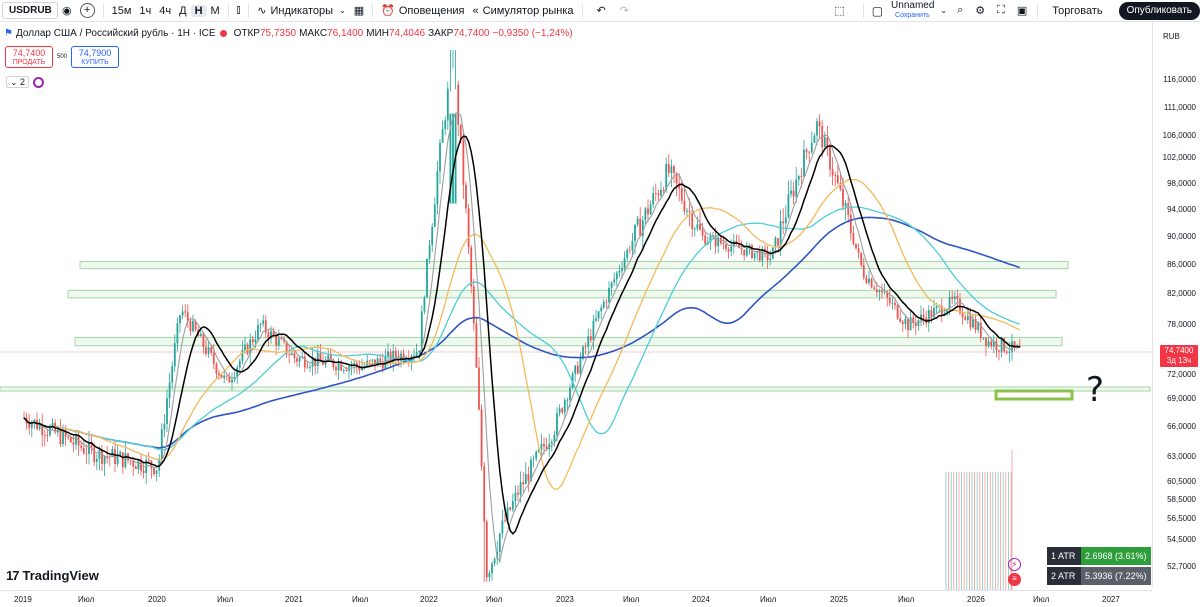 The height and width of the screenshot is (607, 1200). Describe the element at coordinates (1099, 556) in the screenshot. I see `atr-row-1: 1 ATR 2.6968 (3.61%)` at that location.